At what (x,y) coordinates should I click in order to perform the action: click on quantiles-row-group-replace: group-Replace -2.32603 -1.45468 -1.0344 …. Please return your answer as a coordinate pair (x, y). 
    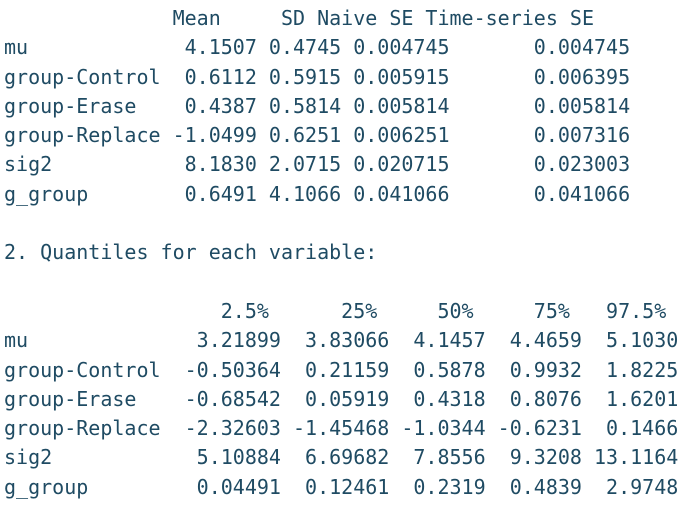
    Looking at the image, I should click on (341, 428).